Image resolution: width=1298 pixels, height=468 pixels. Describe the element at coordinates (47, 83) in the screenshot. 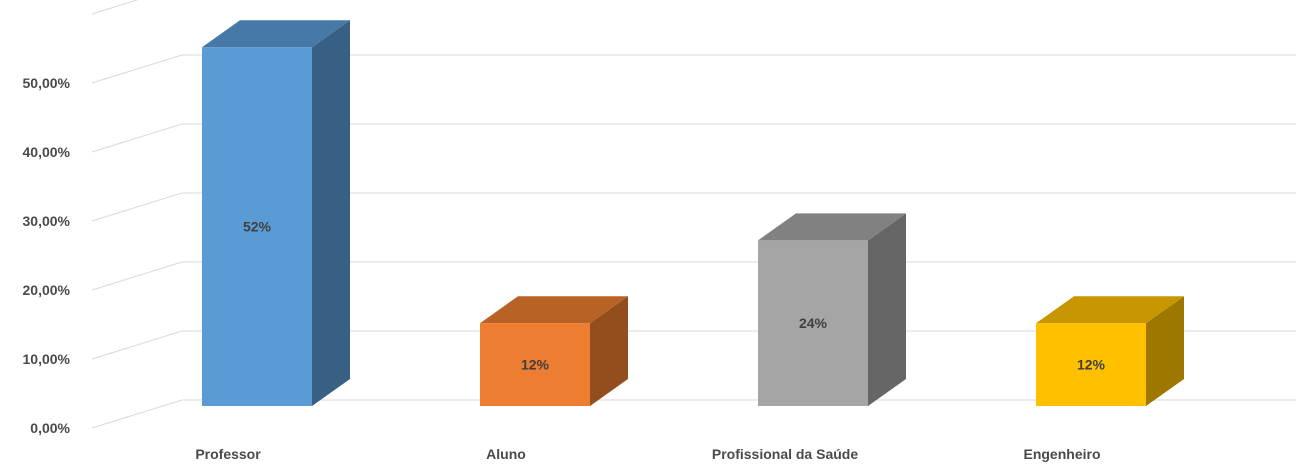

I see `y-tick-label: 50,00%` at that location.